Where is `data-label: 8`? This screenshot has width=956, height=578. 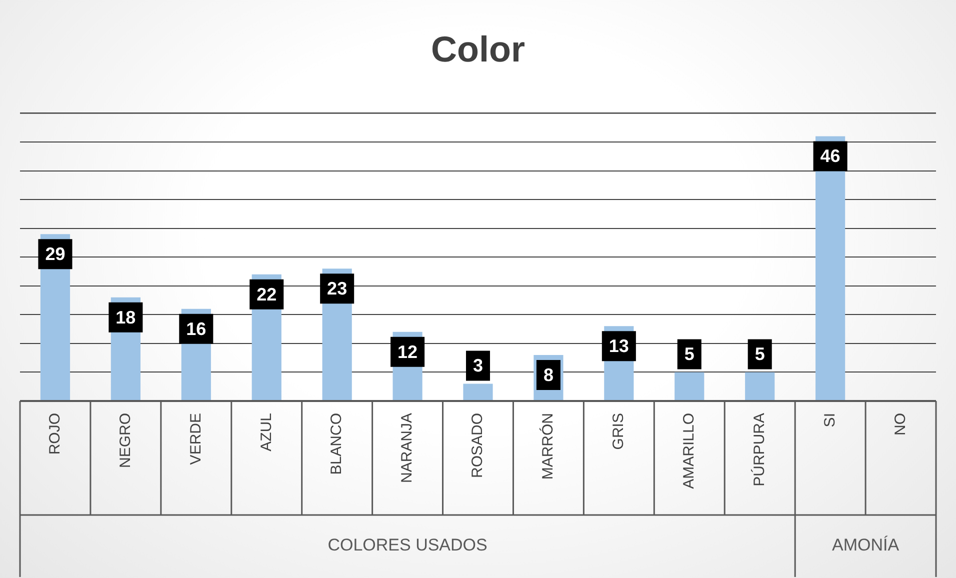
data-label: 8 is located at coordinates (548, 374).